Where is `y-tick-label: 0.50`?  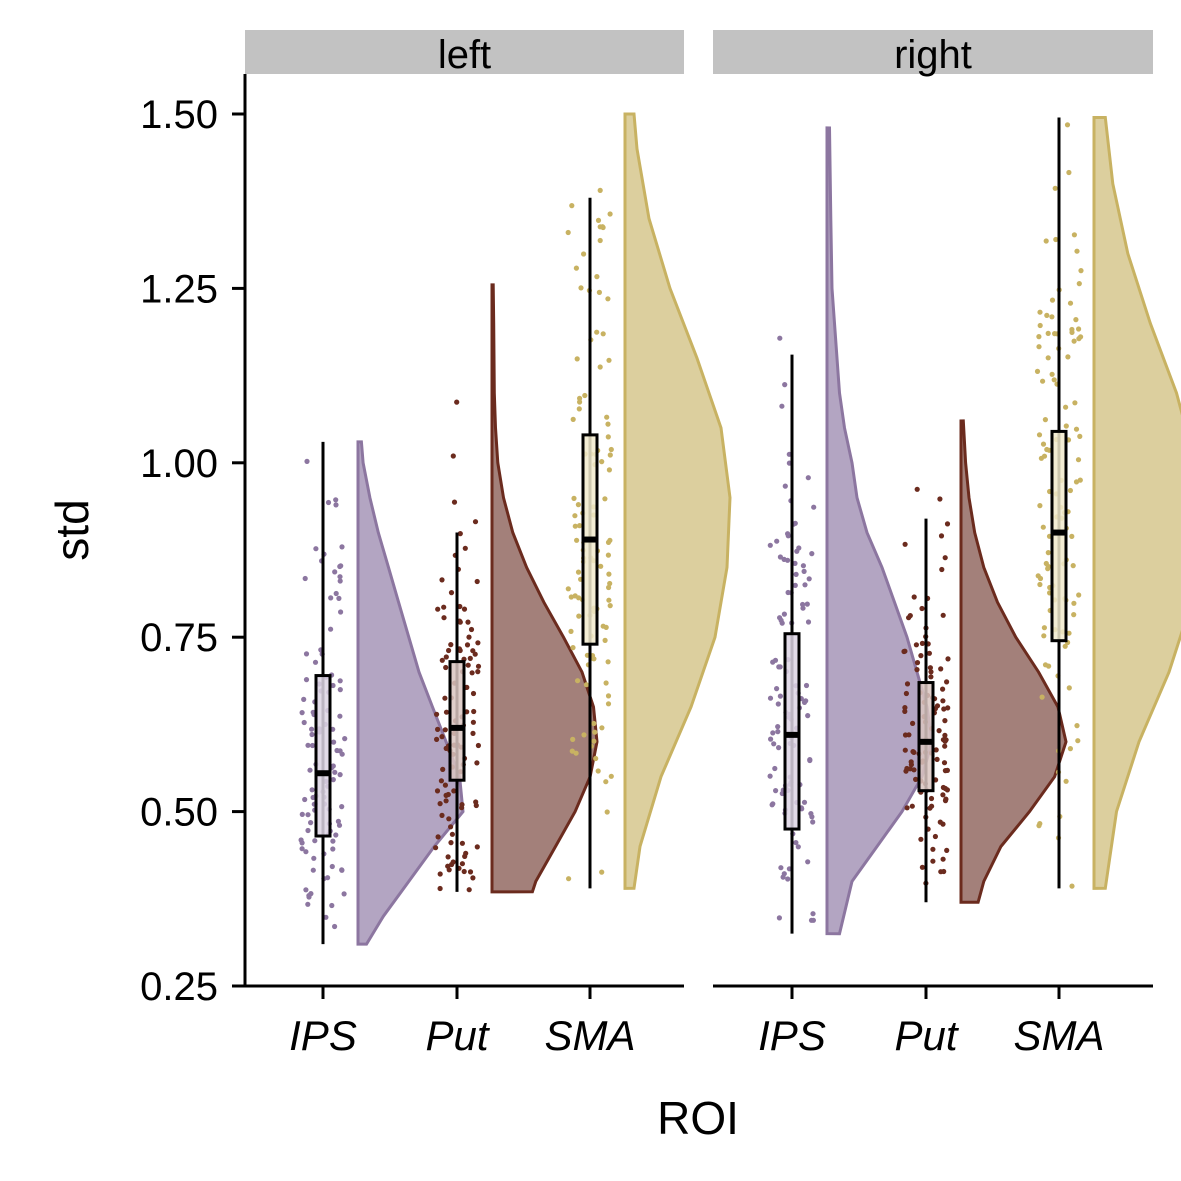 y-tick-label: 0.50 is located at coordinates (179, 813).